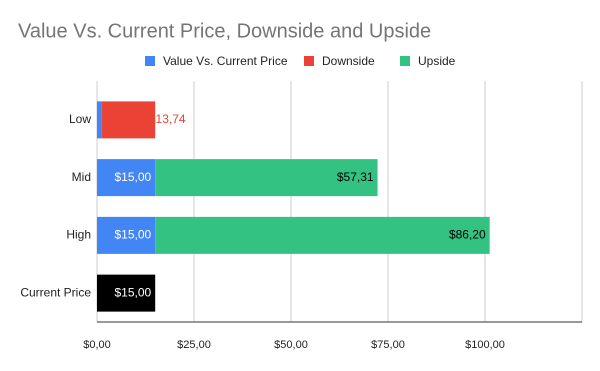  I want to click on x-tick-label: $25,00, so click(194, 345).